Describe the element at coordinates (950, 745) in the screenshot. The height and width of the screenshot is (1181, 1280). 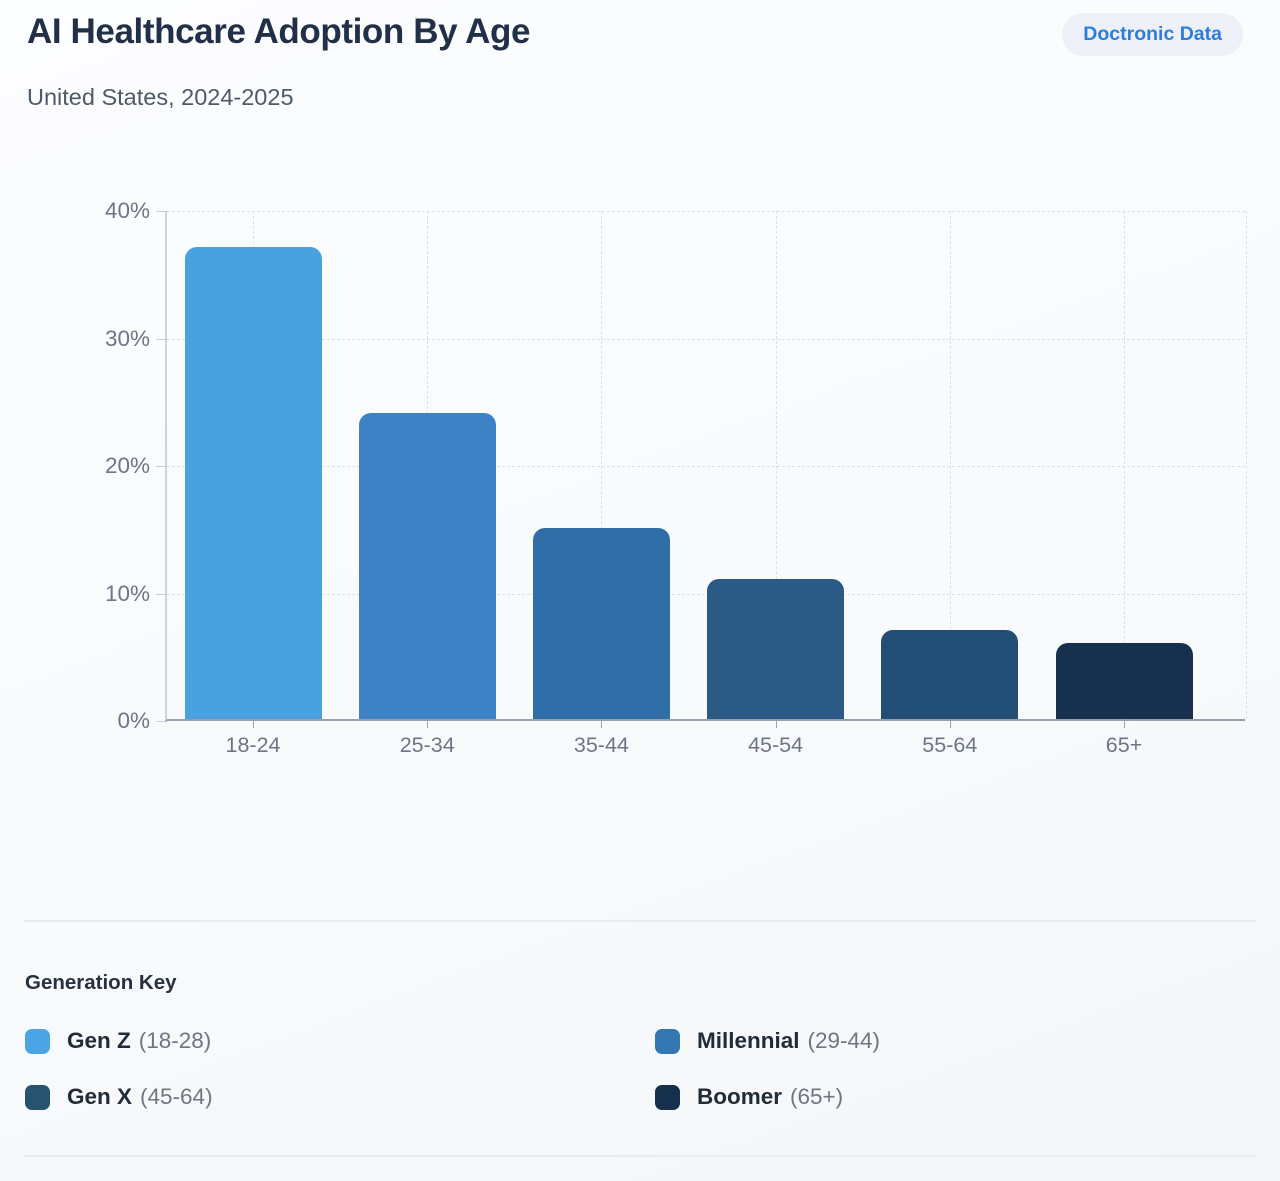
I see `x-axis-label: 55-64` at that location.